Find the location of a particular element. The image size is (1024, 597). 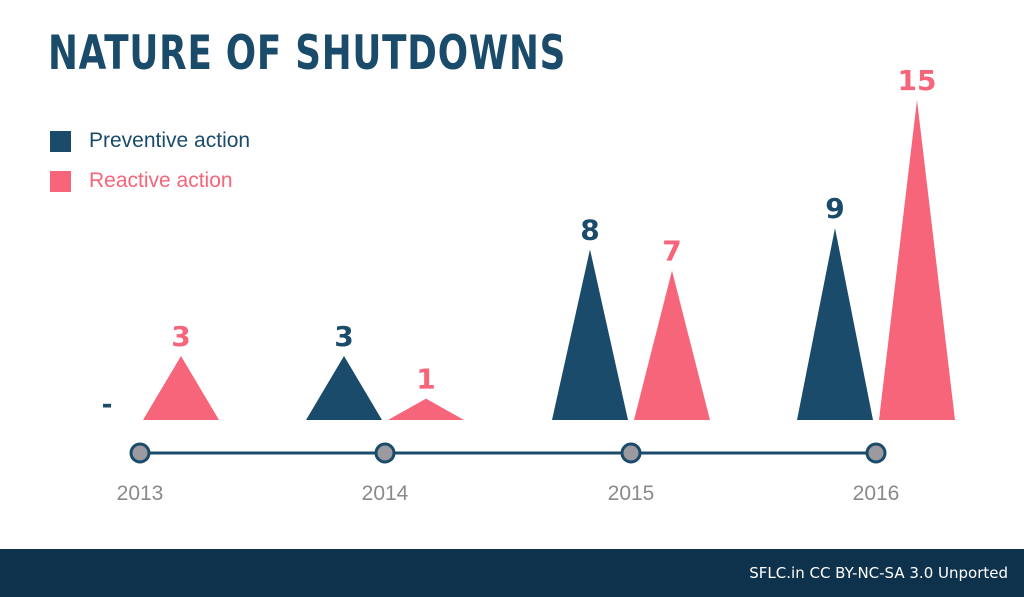

bar-preventive-2016 is located at coordinates (835, 324).